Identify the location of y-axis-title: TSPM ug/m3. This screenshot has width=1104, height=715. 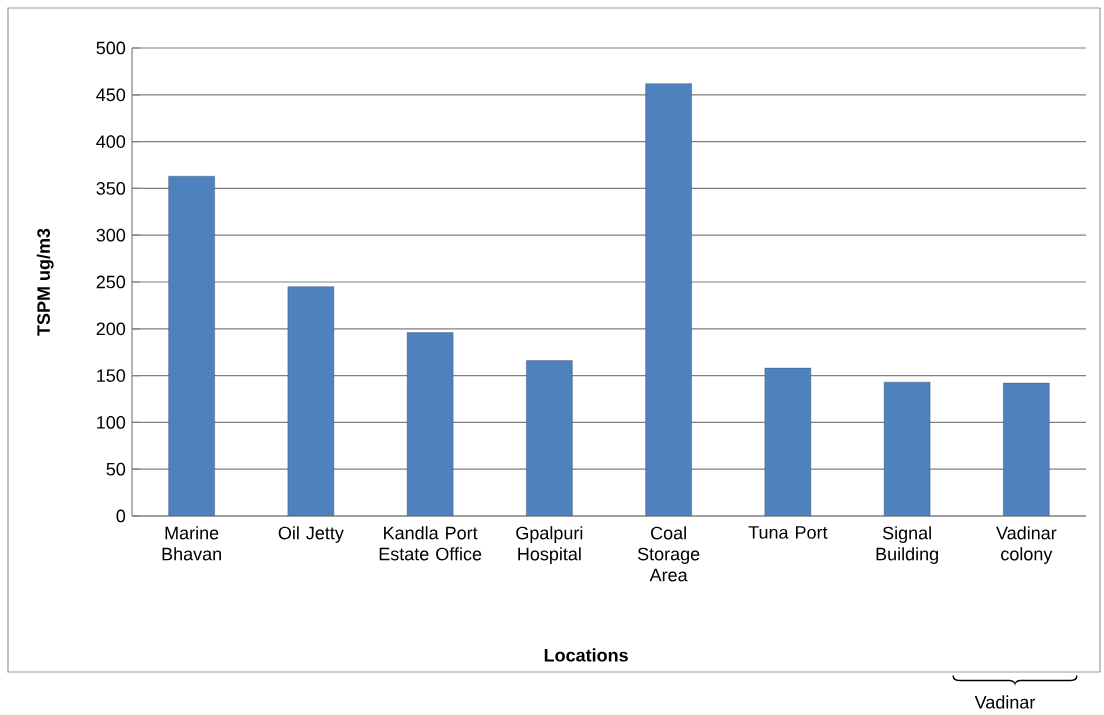
(45, 282).